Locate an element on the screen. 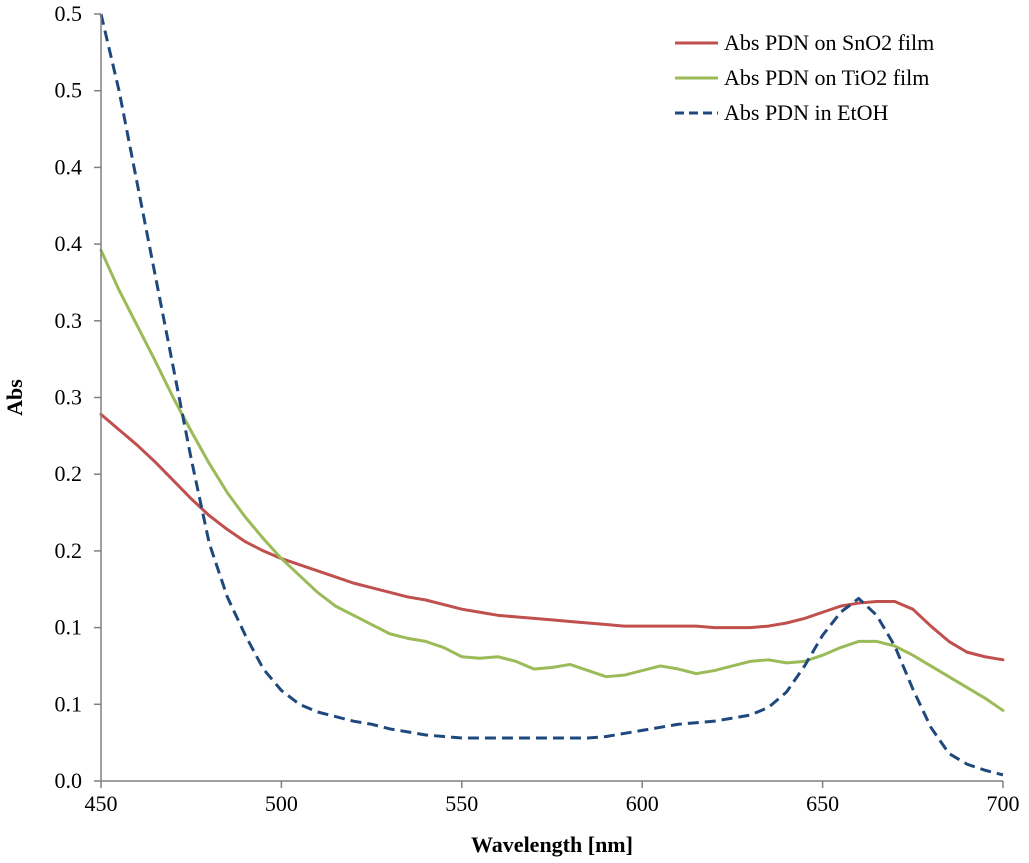 The image size is (1029, 863). x-axis-title: Wavelength [nm] is located at coordinates (552, 844).